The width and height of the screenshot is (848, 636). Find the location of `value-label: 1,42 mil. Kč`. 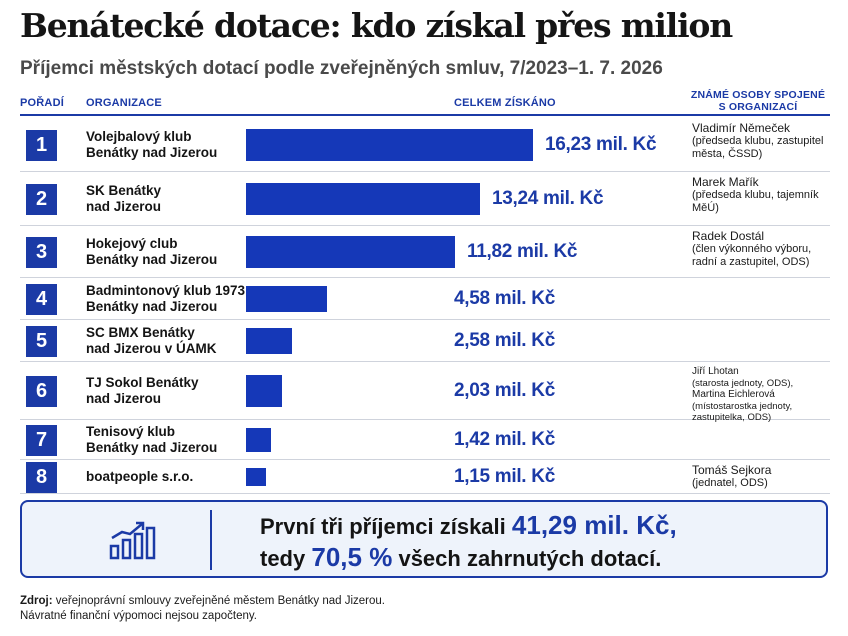

value-label: 1,42 mil. Kč is located at coordinates (504, 439).